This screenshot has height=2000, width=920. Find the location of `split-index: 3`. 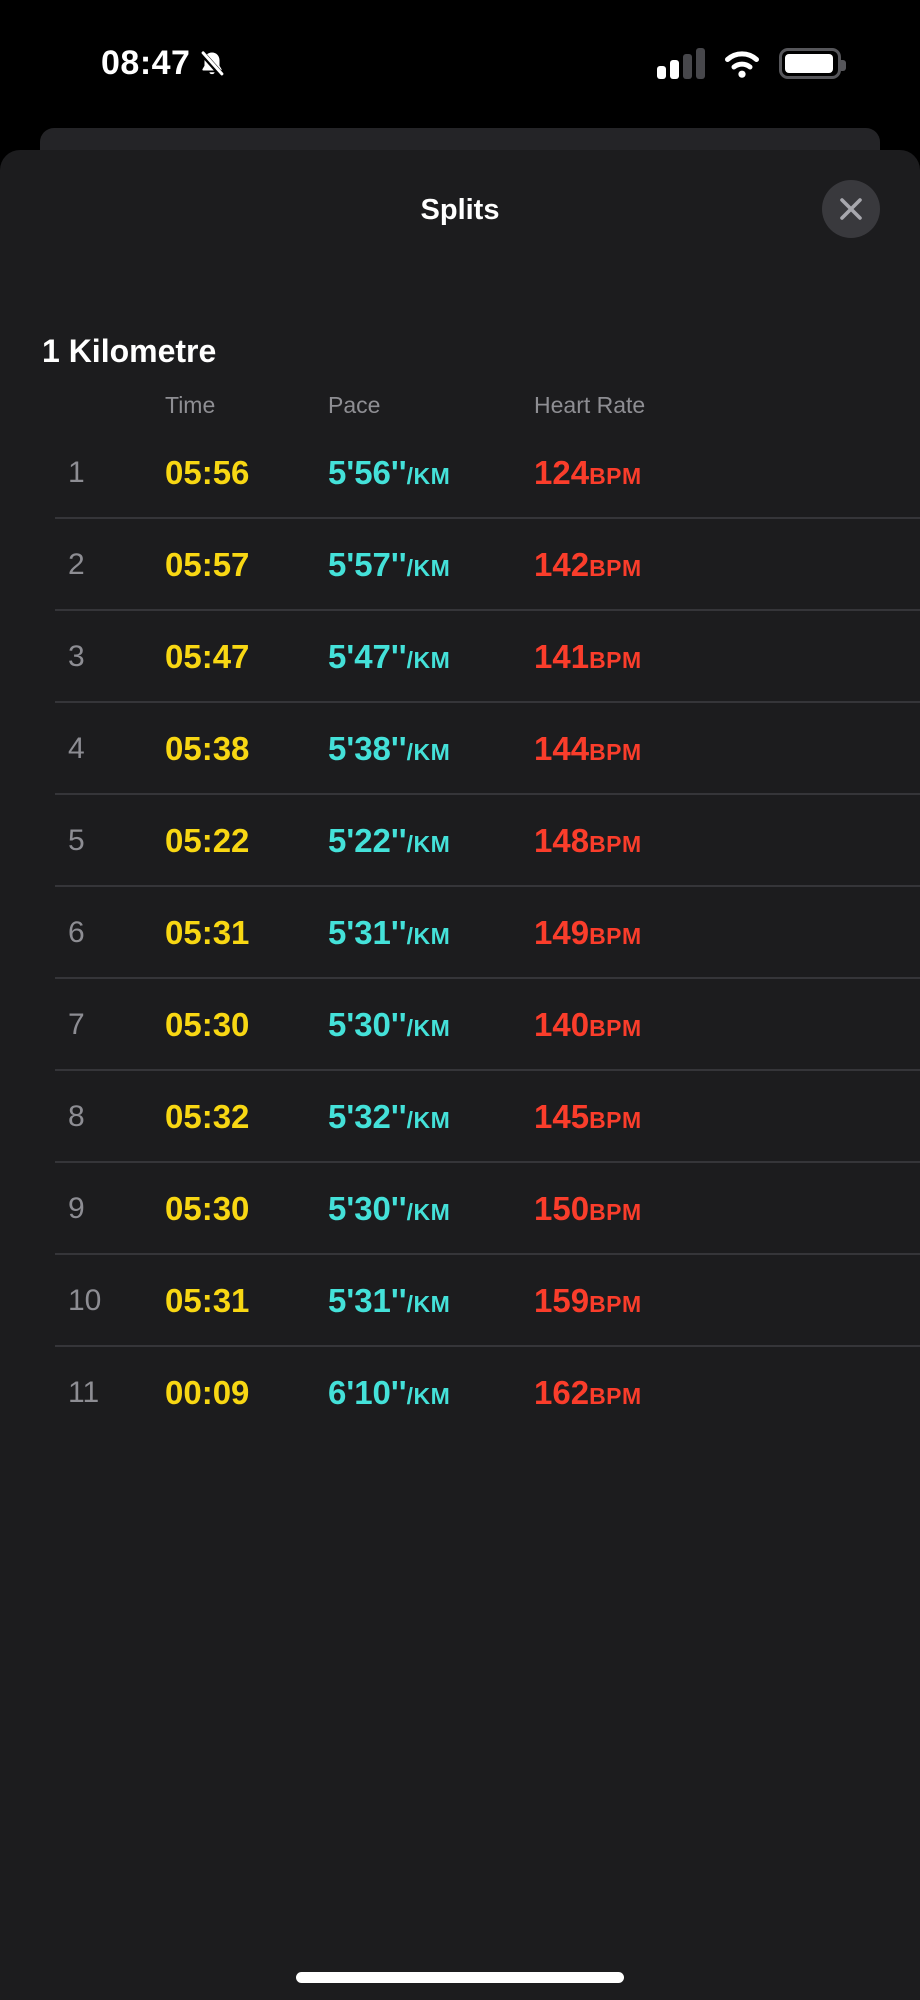

split-index: 3 is located at coordinates (76, 656).